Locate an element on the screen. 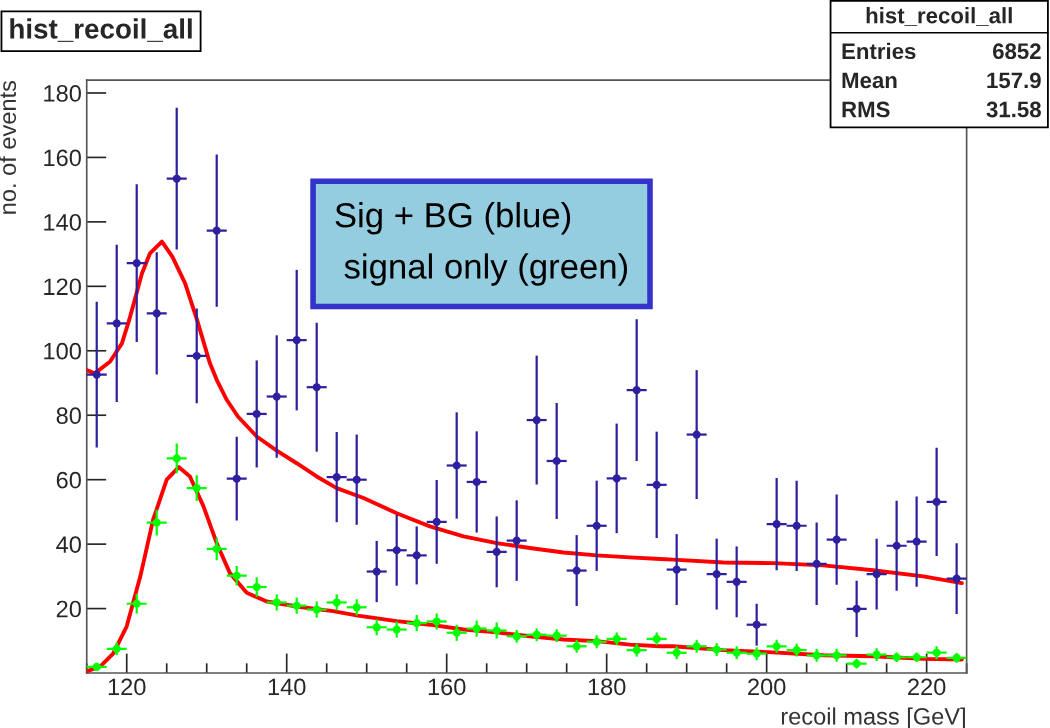 Image resolution: width=1050 pixels, height=728 pixels. text: hist_recoil_all is located at coordinates (939, 16).